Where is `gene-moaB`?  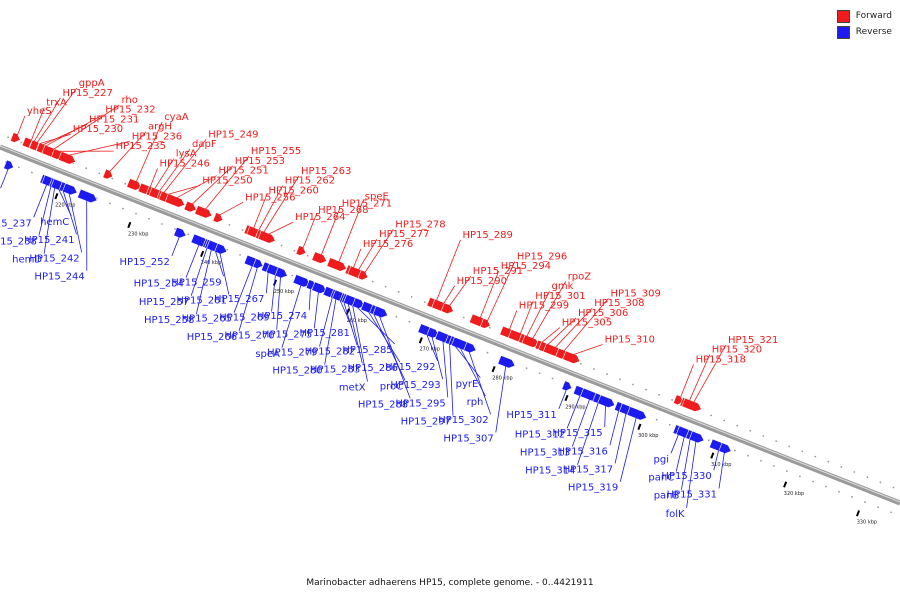 gene-moaB is located at coordinates (8, 165).